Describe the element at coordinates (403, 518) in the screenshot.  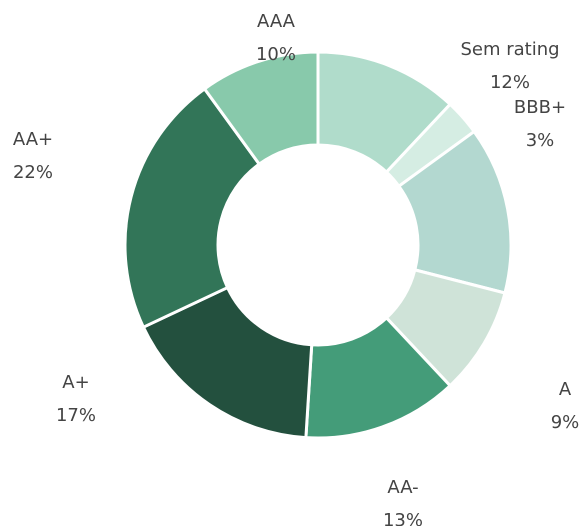
I see `slice-value-label: 13%` at that location.